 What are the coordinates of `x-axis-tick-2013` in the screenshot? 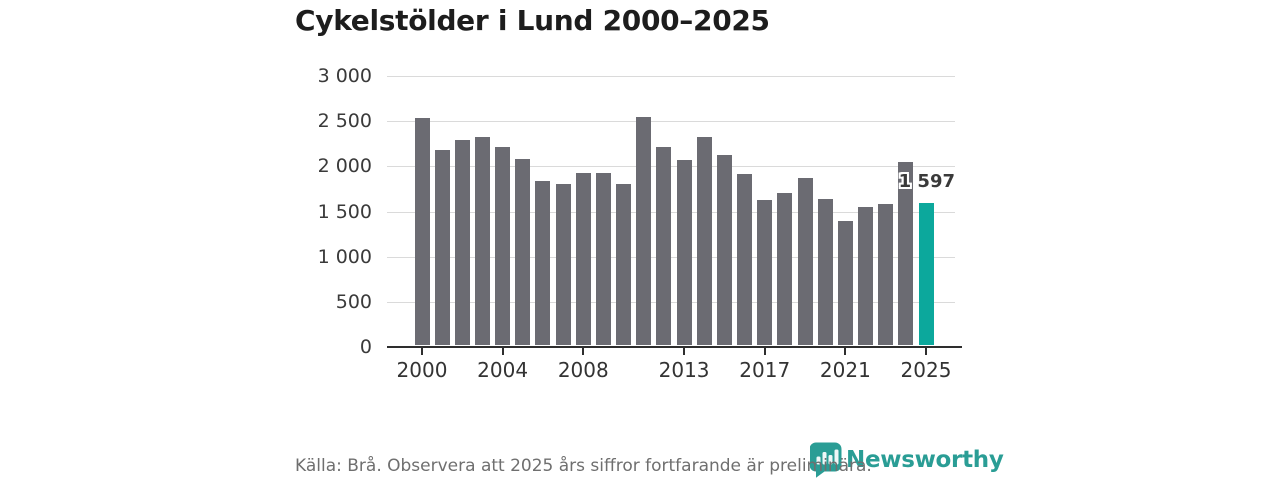 It's located at (684, 351).